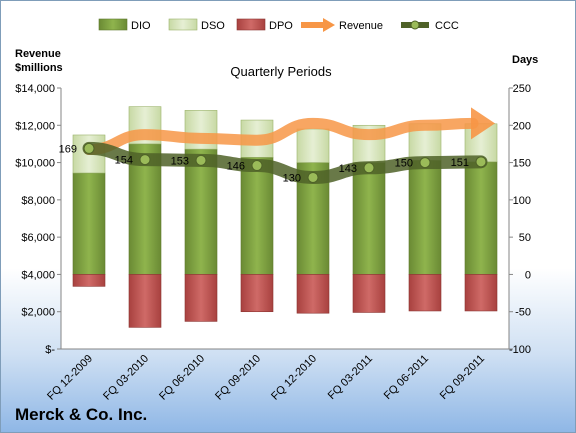 The height and width of the screenshot is (433, 576). Describe the element at coordinates (35, 89) in the screenshot. I see `left-tick-label: $14,000` at that location.